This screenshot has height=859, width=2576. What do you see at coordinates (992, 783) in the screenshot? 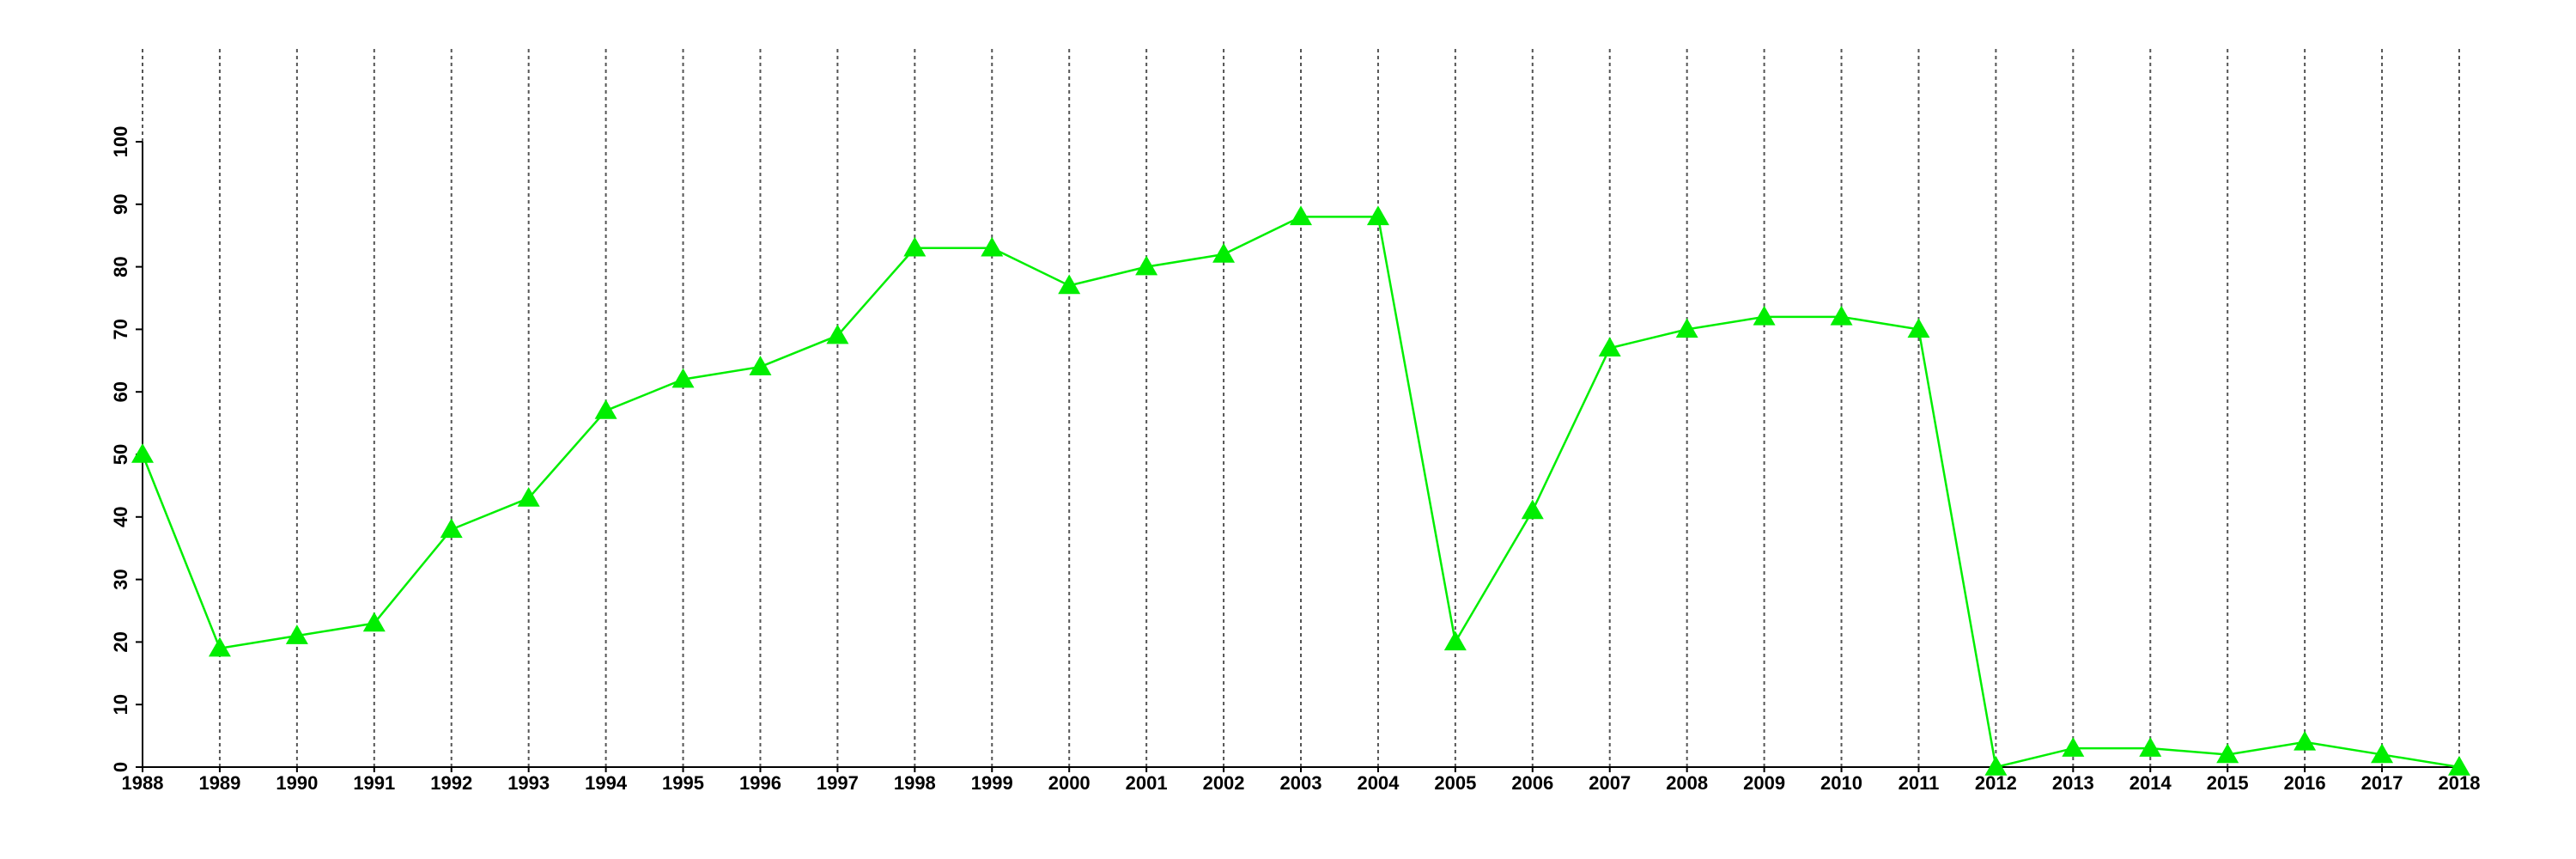
I see `x-tick-label: 1999` at bounding box center [992, 783].